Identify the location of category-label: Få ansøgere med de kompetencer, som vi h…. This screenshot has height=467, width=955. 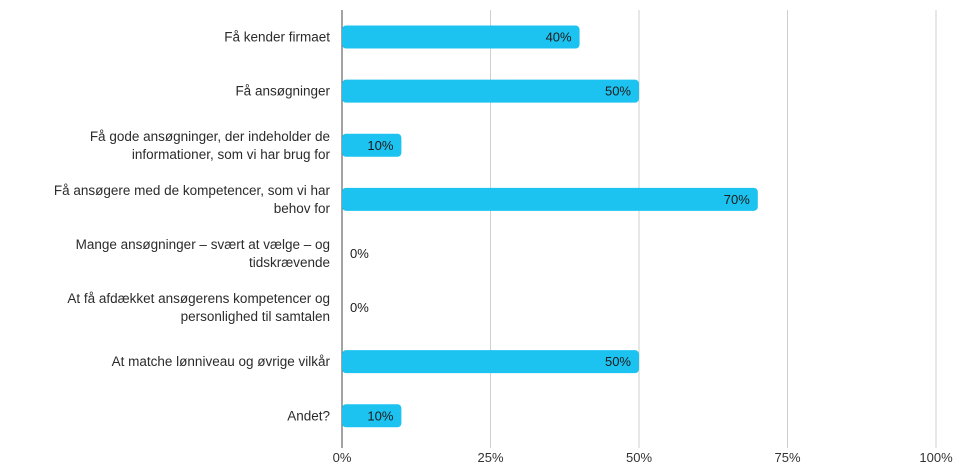
(192, 190).